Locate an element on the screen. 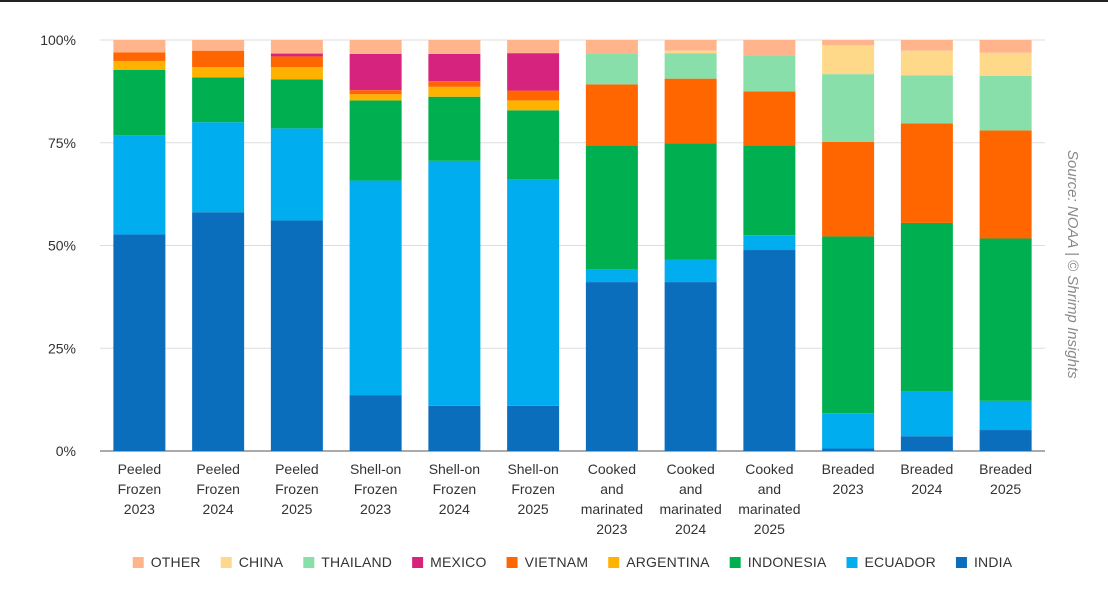 The width and height of the screenshot is (1108, 602). x-category-label: Cooked and marinated 2023 is located at coordinates (612, 499).